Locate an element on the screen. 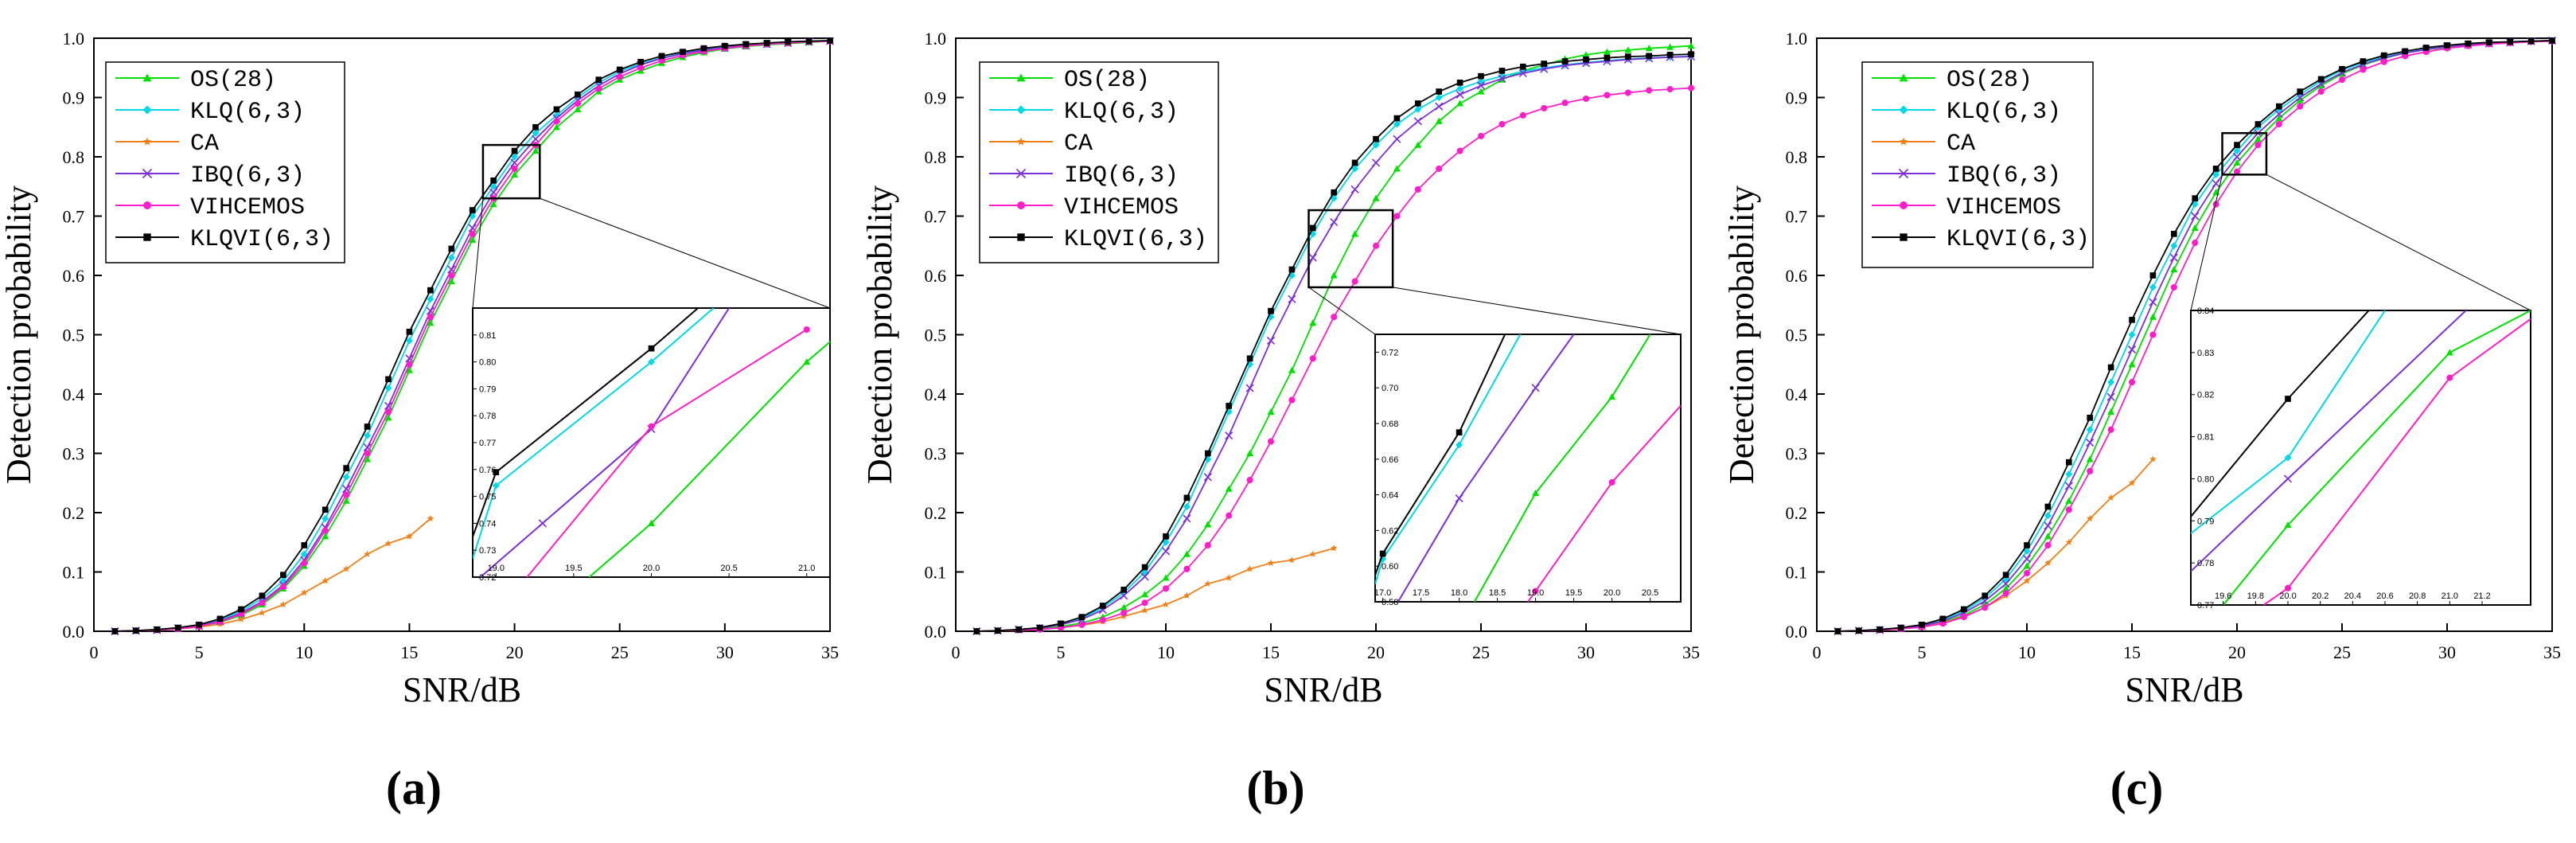 This screenshot has height=843, width=2576. legend-marker-b-CA is located at coordinates (1021, 141).